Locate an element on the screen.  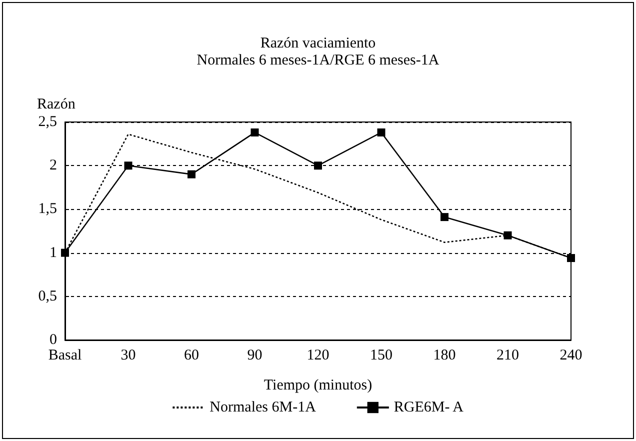
legend-label: RGE6M- A is located at coordinates (429, 408).